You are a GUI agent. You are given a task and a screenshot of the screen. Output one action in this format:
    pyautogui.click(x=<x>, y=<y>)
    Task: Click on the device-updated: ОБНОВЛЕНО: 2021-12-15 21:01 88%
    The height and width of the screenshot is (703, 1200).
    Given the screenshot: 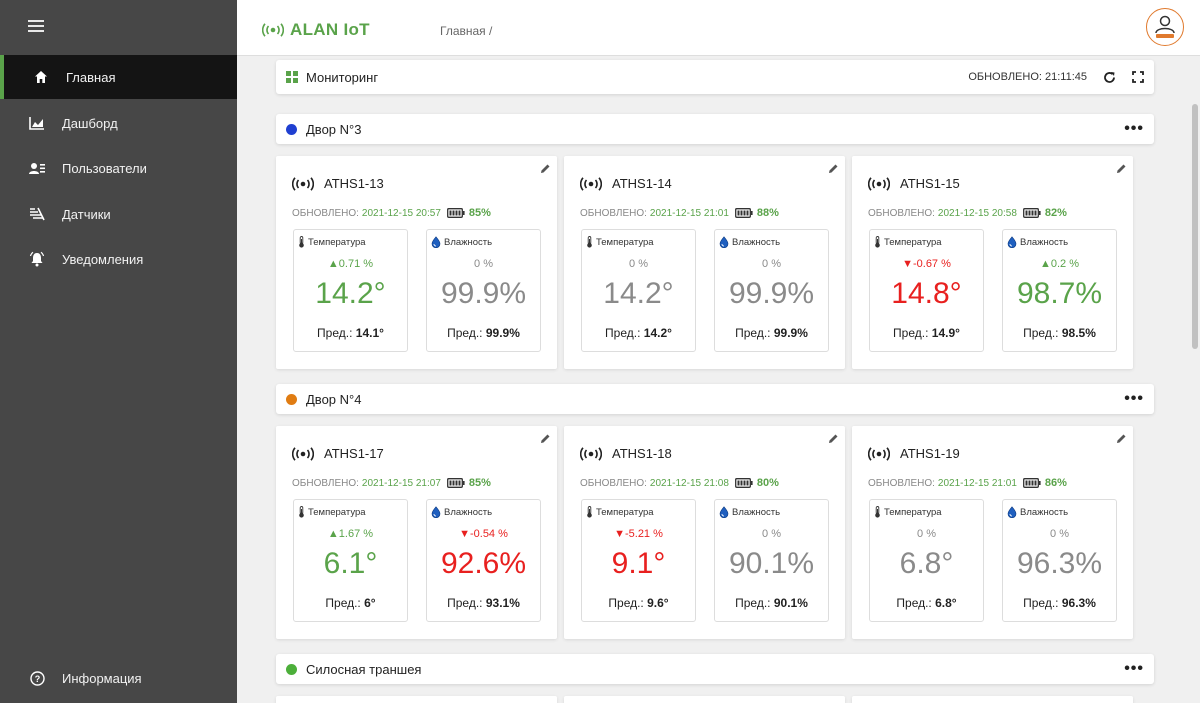 What is the action you would take?
    pyautogui.click(x=679, y=213)
    